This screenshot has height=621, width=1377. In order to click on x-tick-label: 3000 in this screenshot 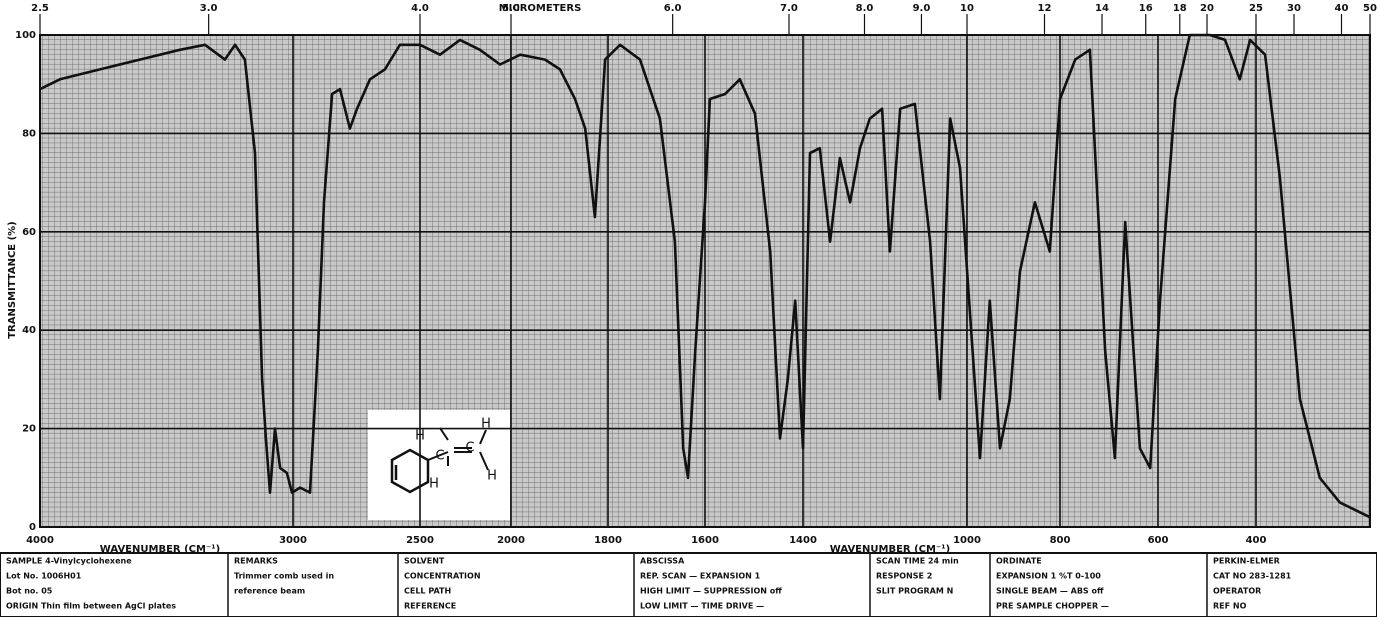, I will do `click(293, 540)`.